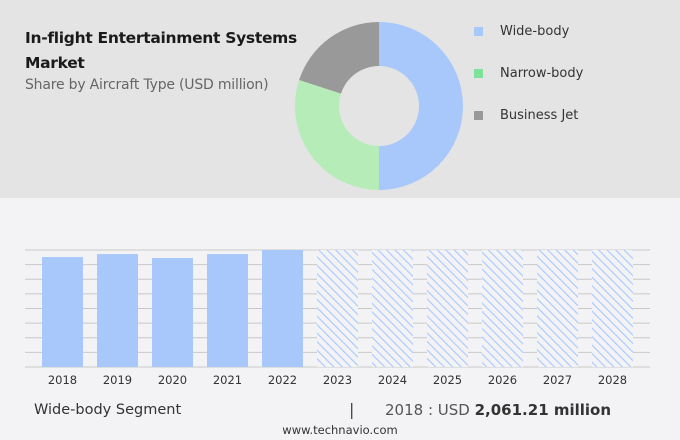 The image size is (680, 440). What do you see at coordinates (161, 50) in the screenshot?
I see `page-title: In-flight Entertainment Systems Market` at bounding box center [161, 50].